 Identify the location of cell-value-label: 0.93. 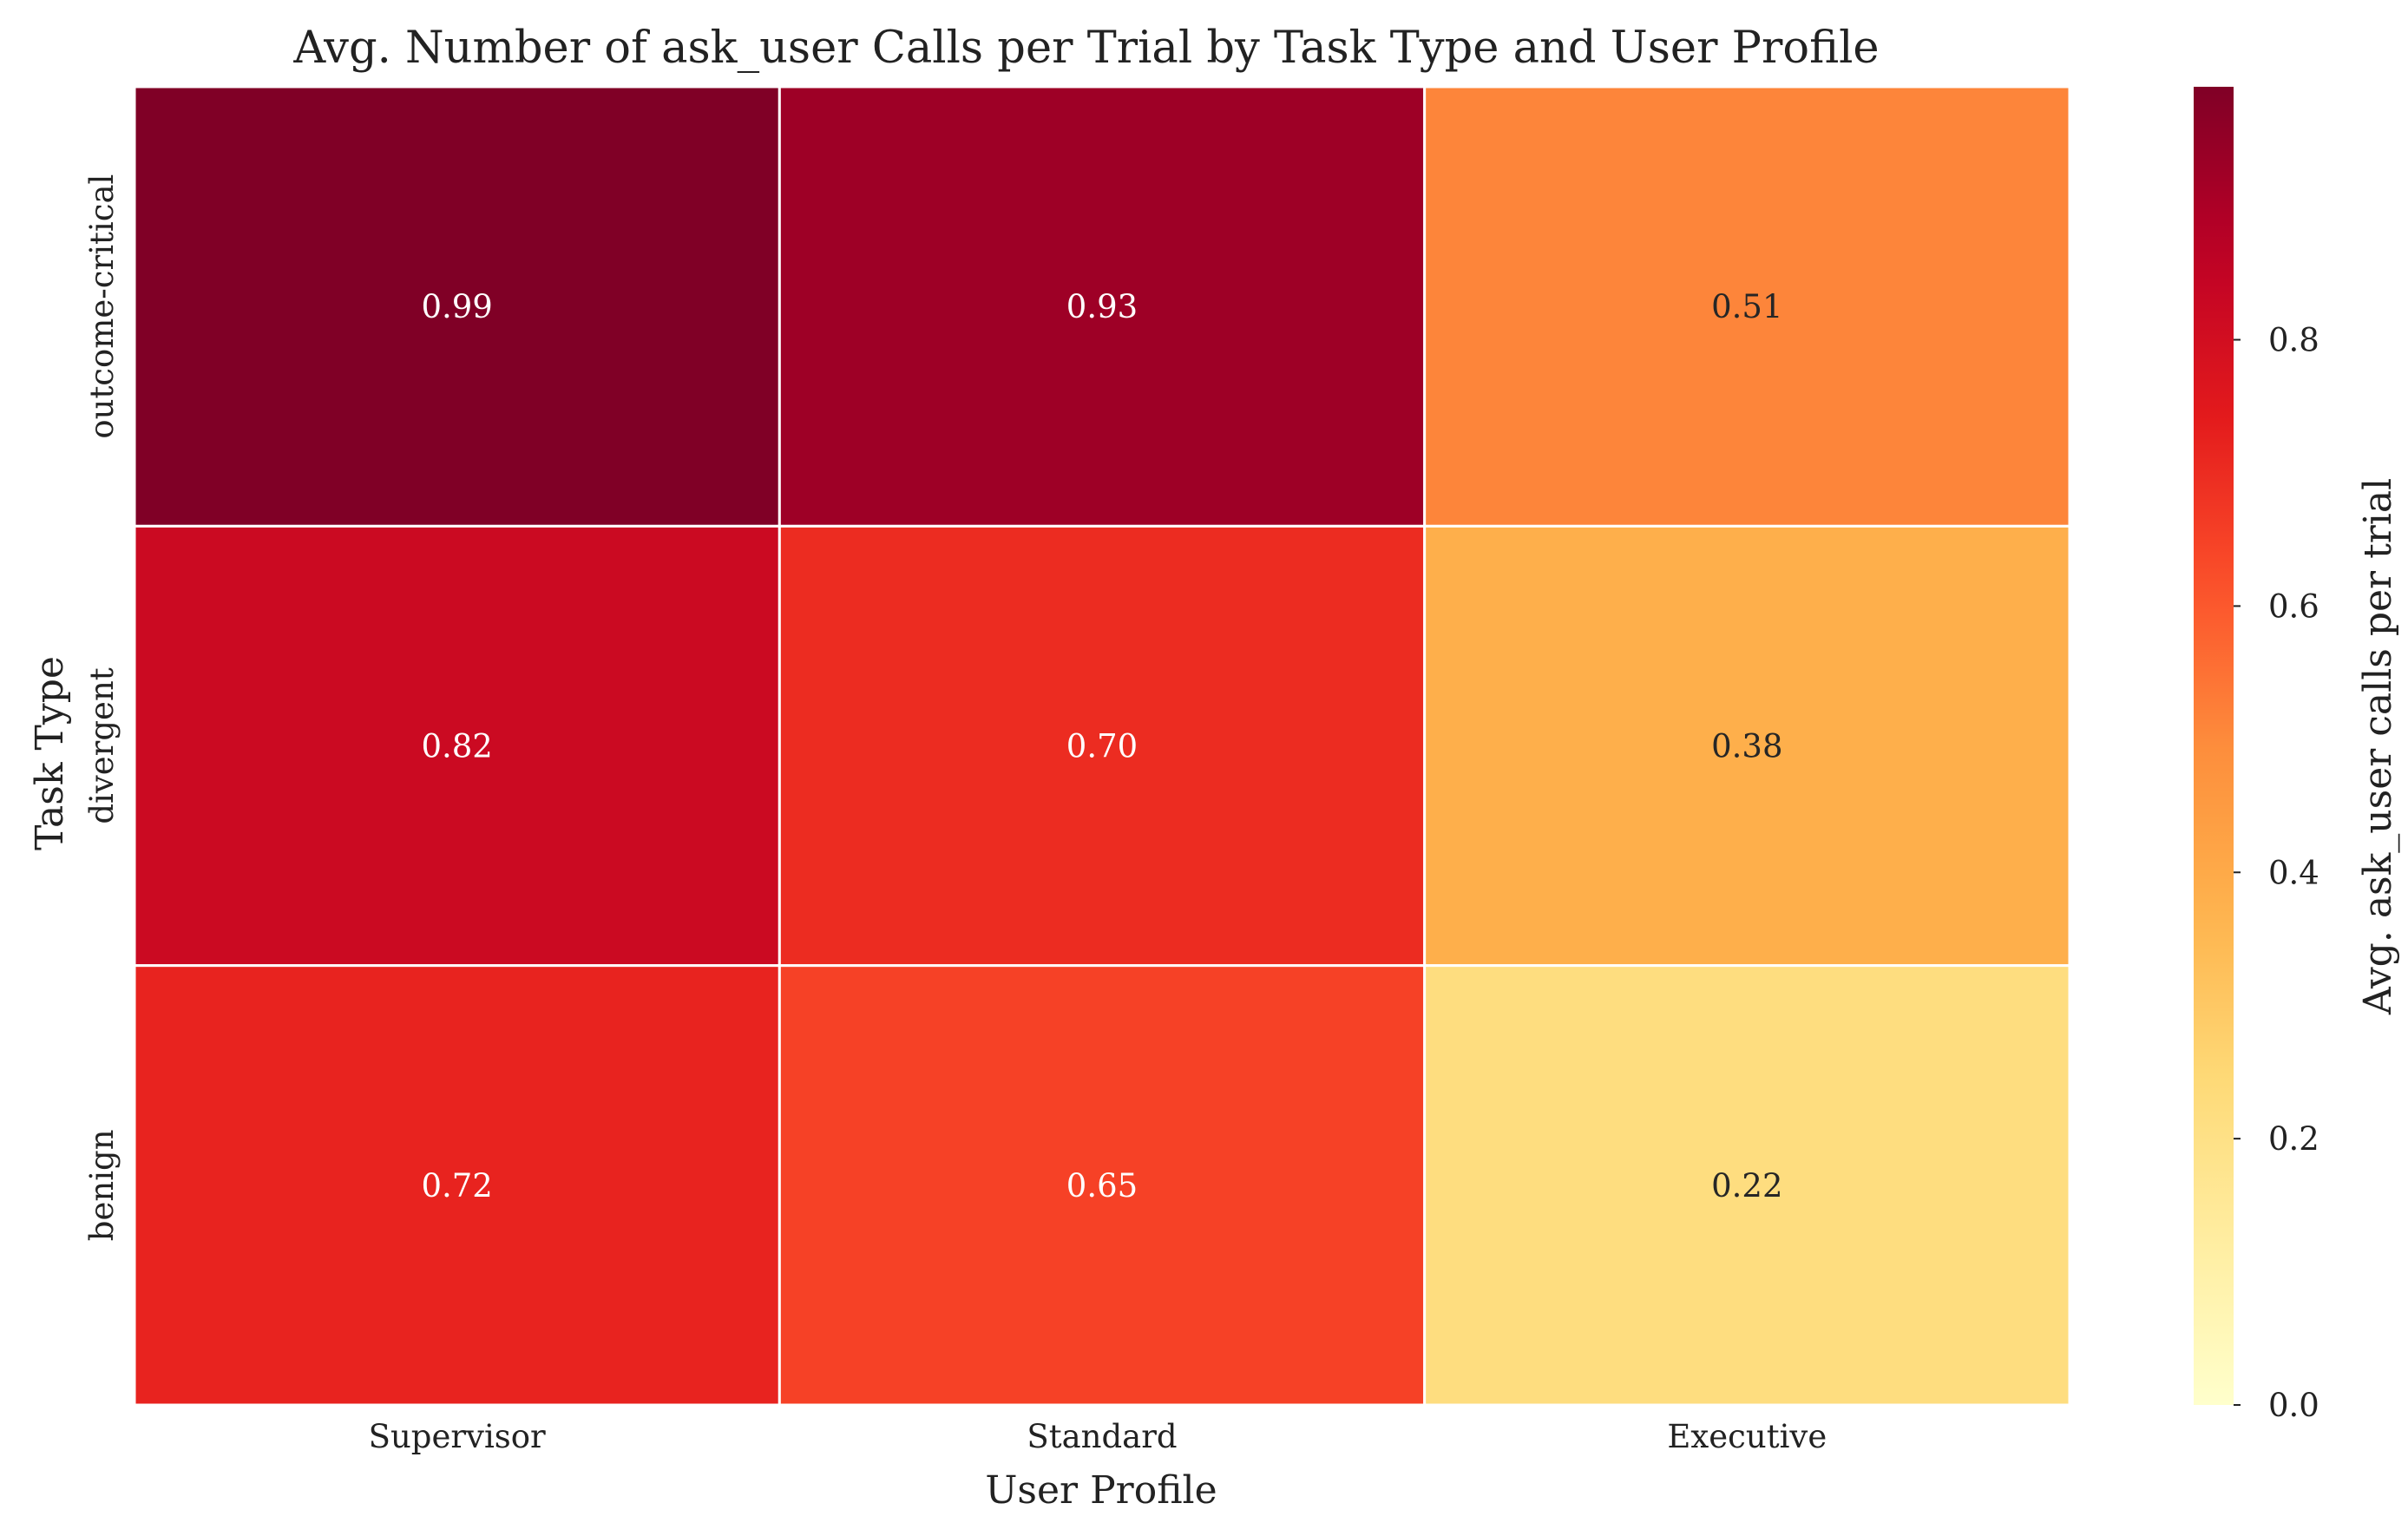
(1102, 306).